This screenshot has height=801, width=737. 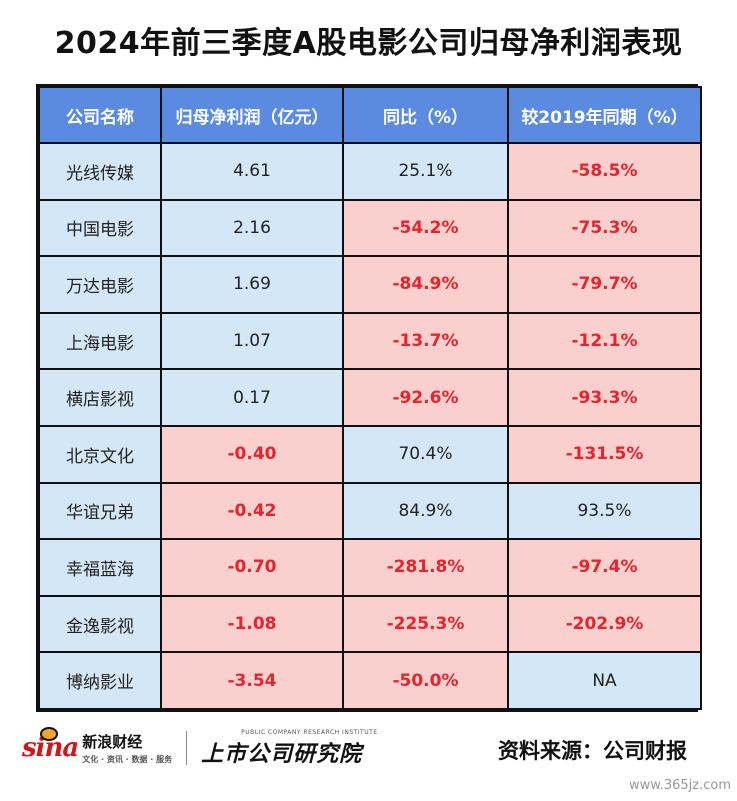 I want to click on institute-subtitle: PUBLIC COMPANY RESEARCH INSTITUTE, so click(x=309, y=732).